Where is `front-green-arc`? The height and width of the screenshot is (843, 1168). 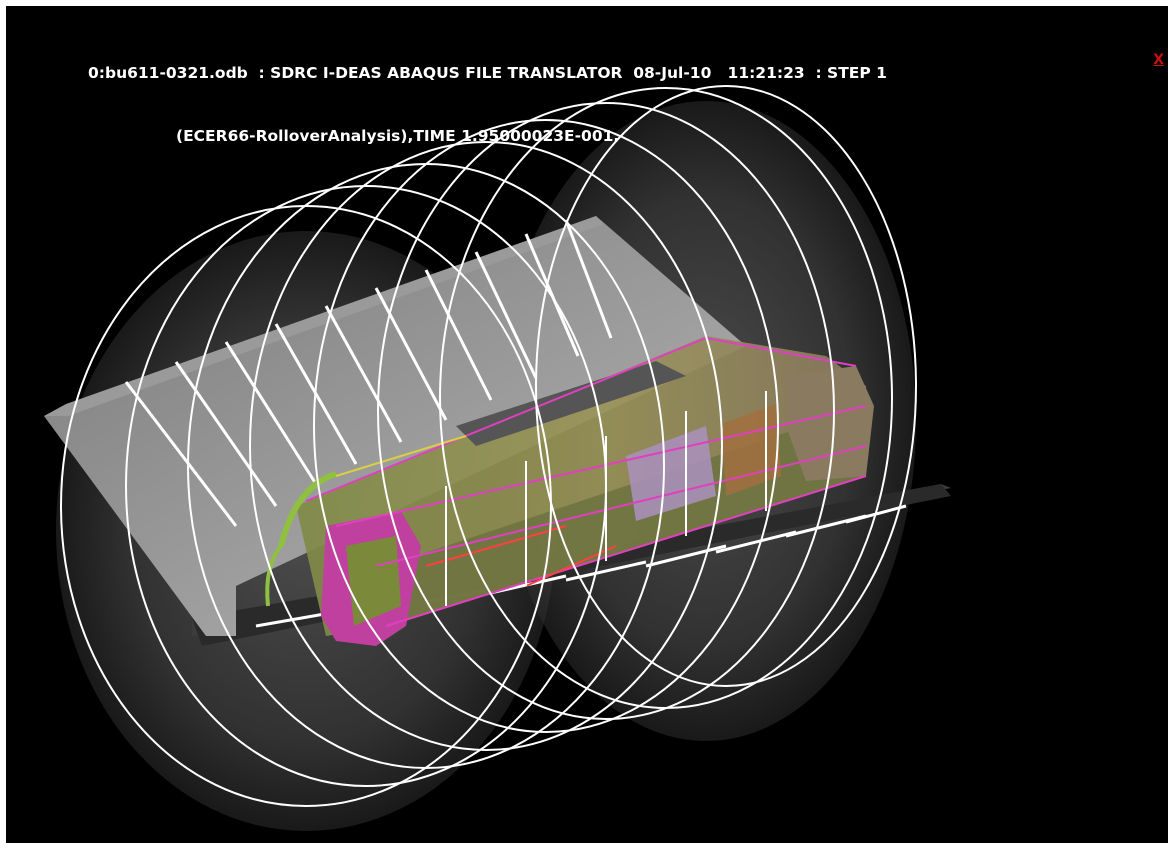
front-green-arc is located at coordinates (307, 509).